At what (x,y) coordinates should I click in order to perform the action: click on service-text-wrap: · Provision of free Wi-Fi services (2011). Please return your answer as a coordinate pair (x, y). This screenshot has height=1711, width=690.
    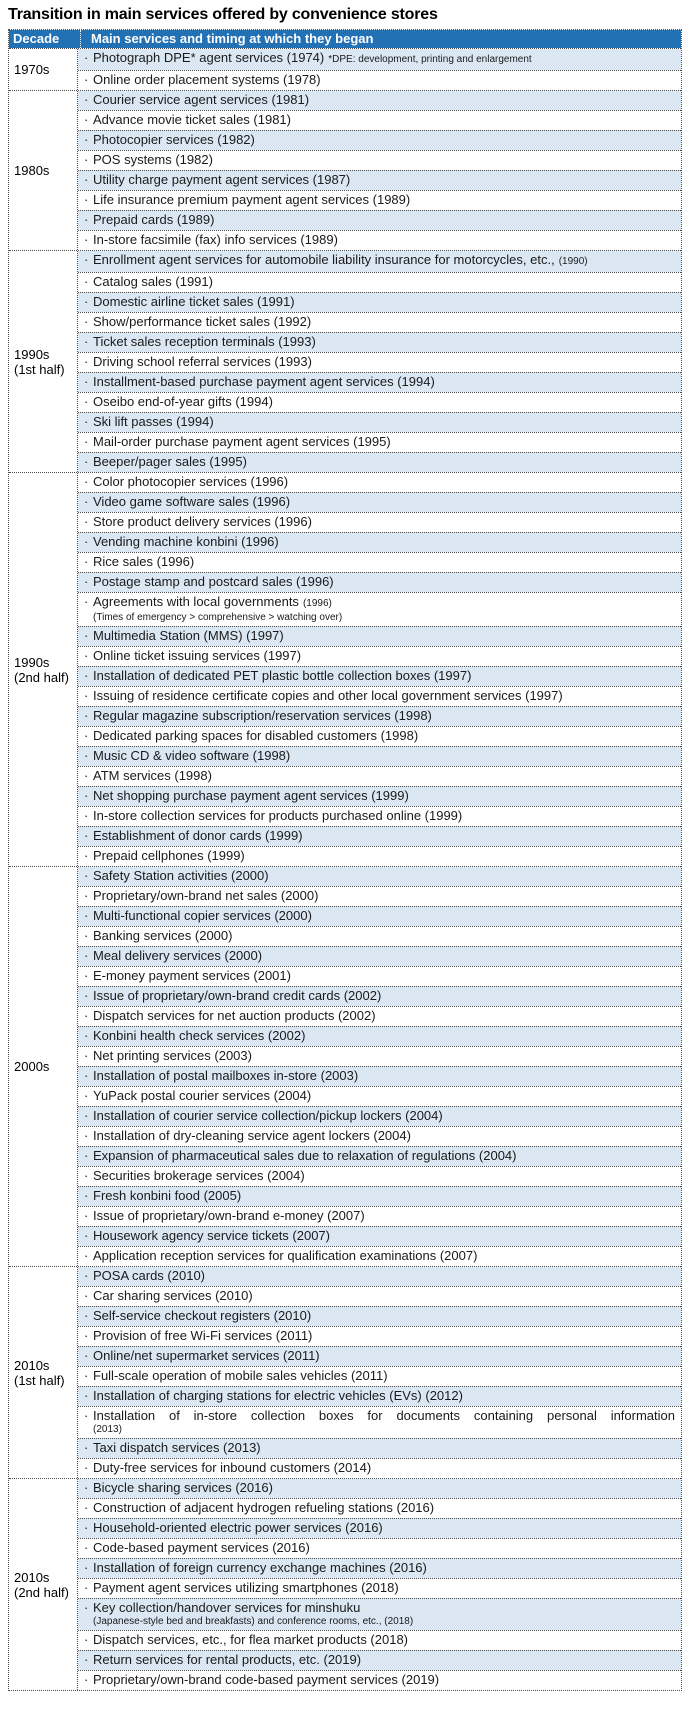
    Looking at the image, I should click on (379, 1336).